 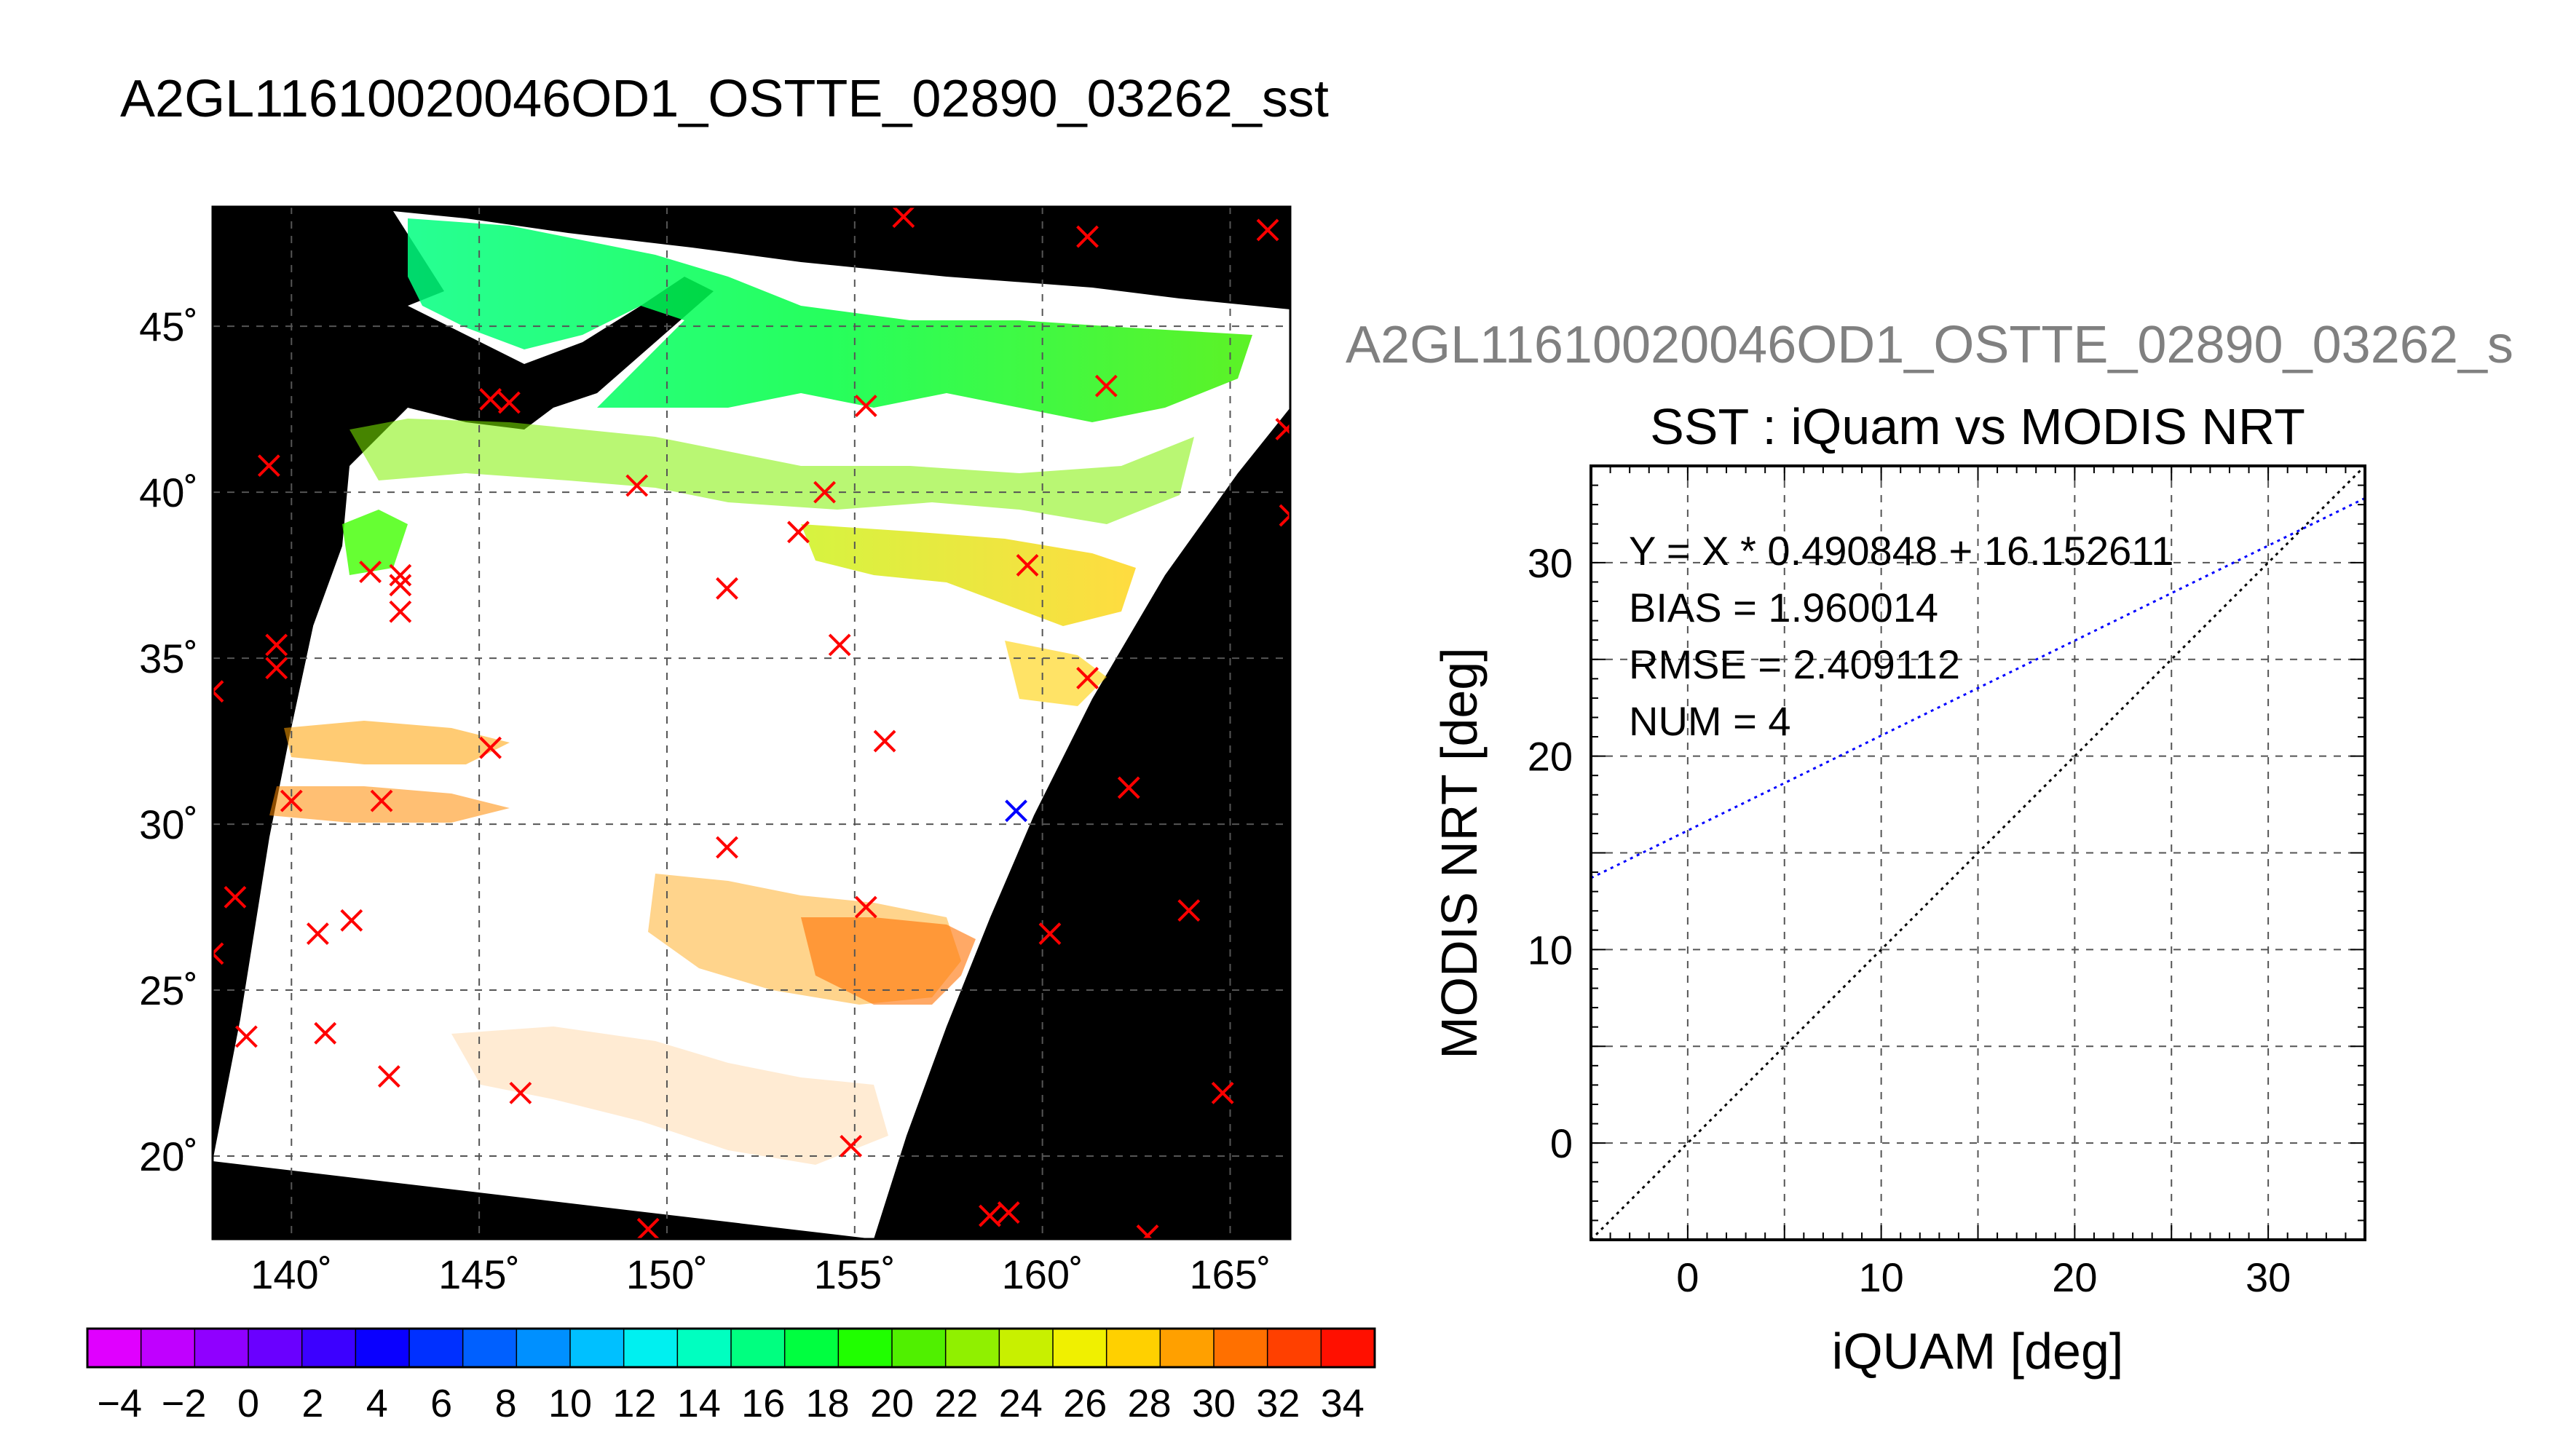 What do you see at coordinates (830, 320) in the screenshot?
I see `sst-patch-north` at bounding box center [830, 320].